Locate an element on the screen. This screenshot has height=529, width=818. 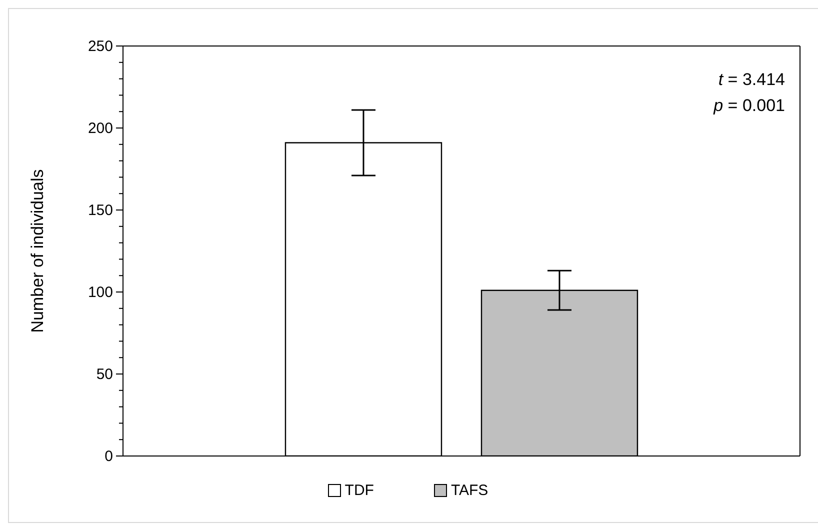
annotation: t = 3.414 is located at coordinates (751, 79).